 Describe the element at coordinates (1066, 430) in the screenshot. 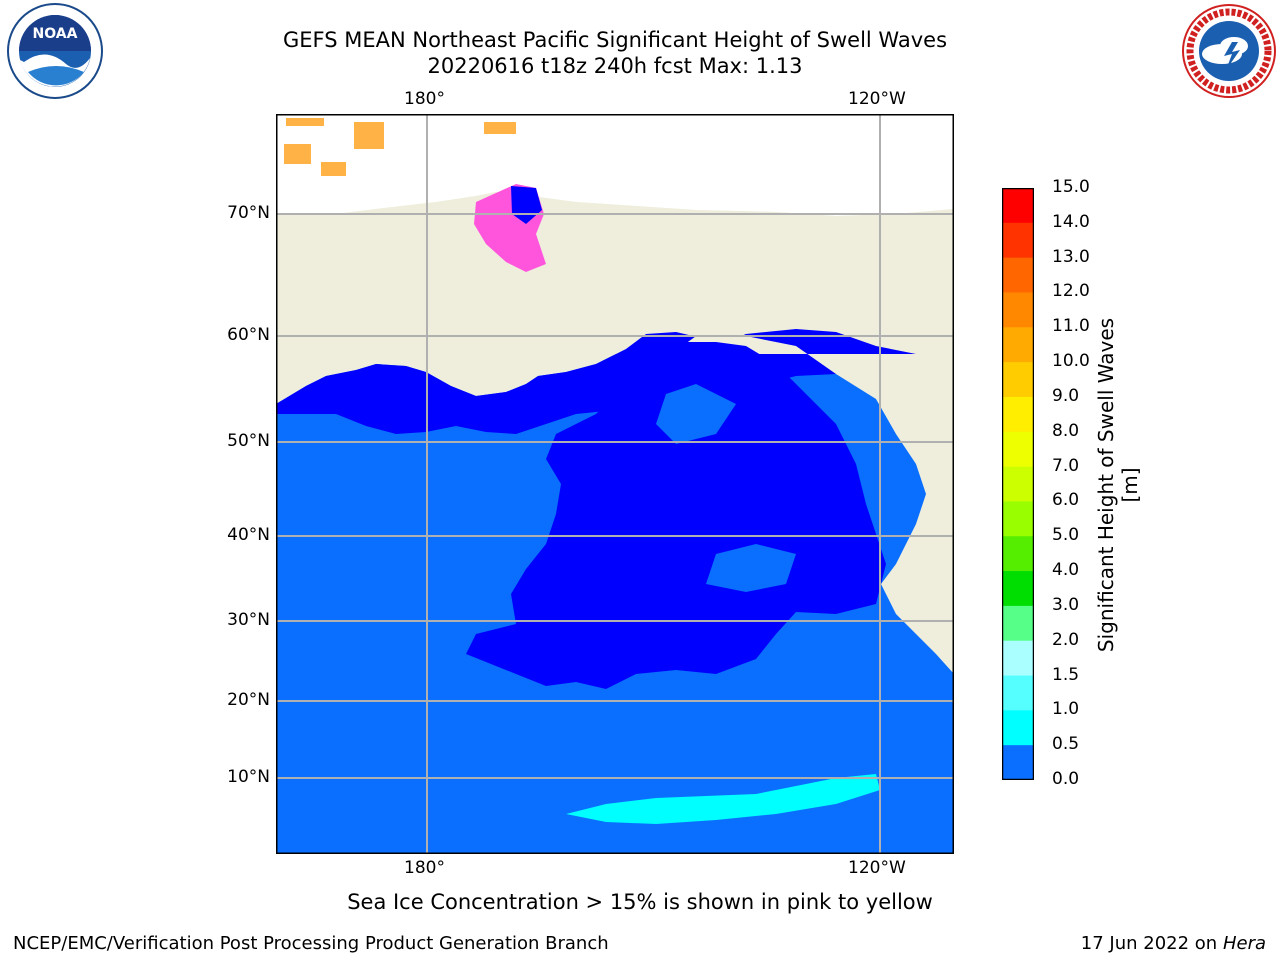

I see `colorbar-tick-label: 8.0` at that location.